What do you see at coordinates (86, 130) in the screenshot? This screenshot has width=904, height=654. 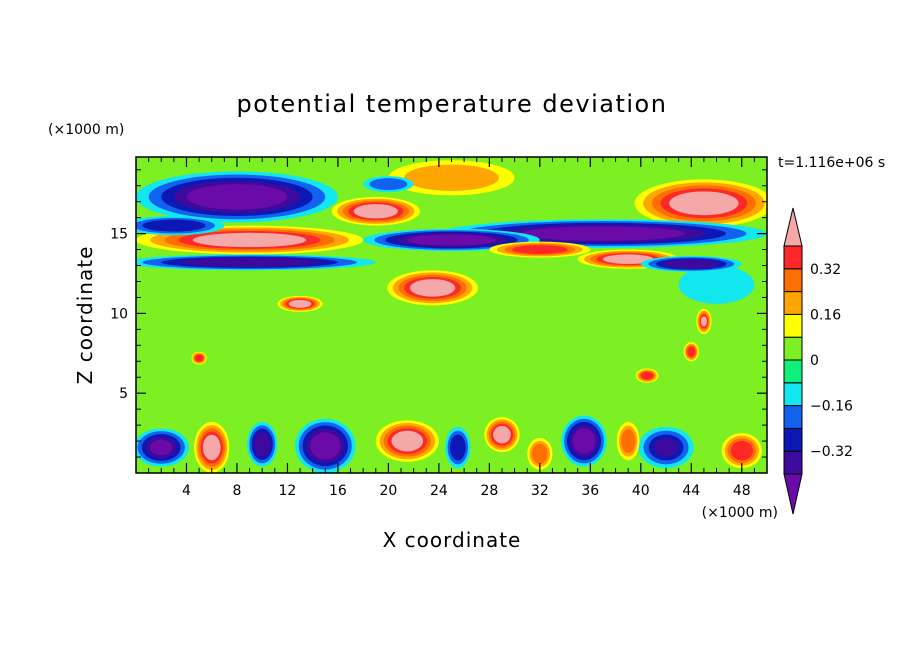 I see `y-unit-label: (×1000 m)` at bounding box center [86, 130].